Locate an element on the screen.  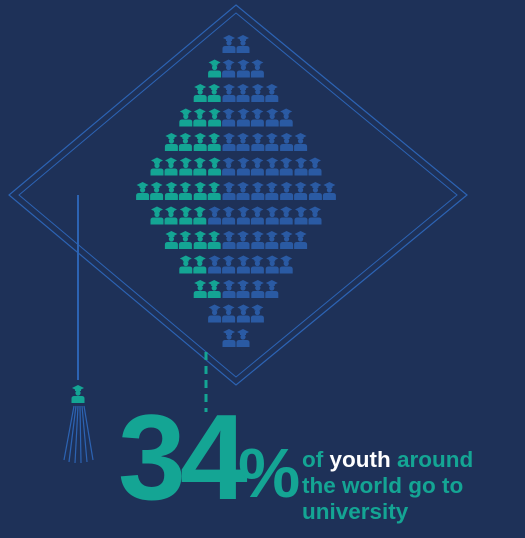
caption-line-3: university is located at coordinates (355, 511).